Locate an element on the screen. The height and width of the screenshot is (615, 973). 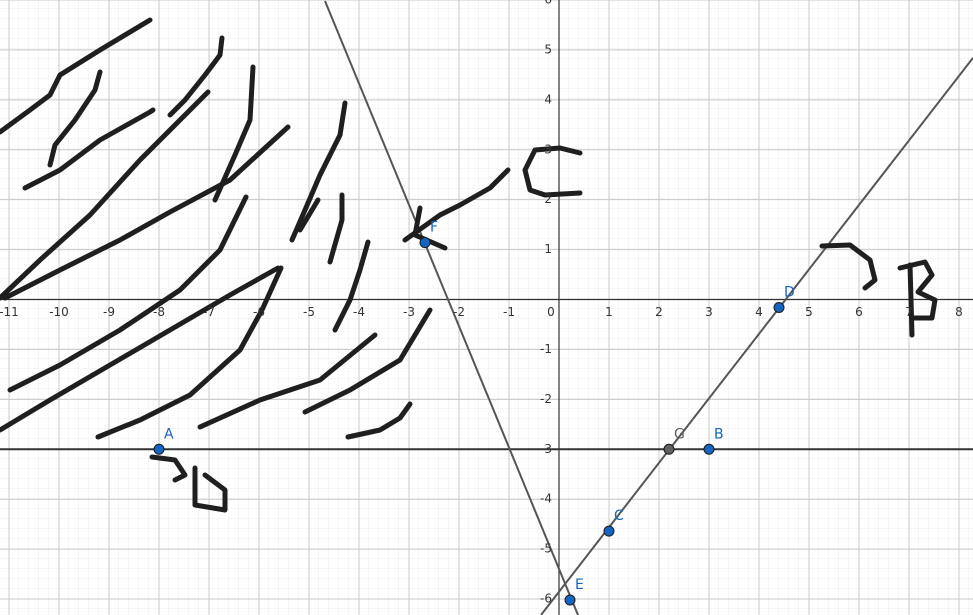
y-tick-label: 5 is located at coordinates (548, 49).